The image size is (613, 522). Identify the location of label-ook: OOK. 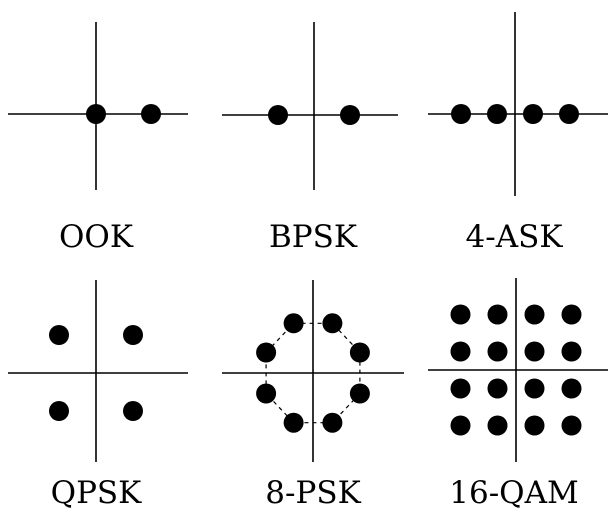
(96, 237).